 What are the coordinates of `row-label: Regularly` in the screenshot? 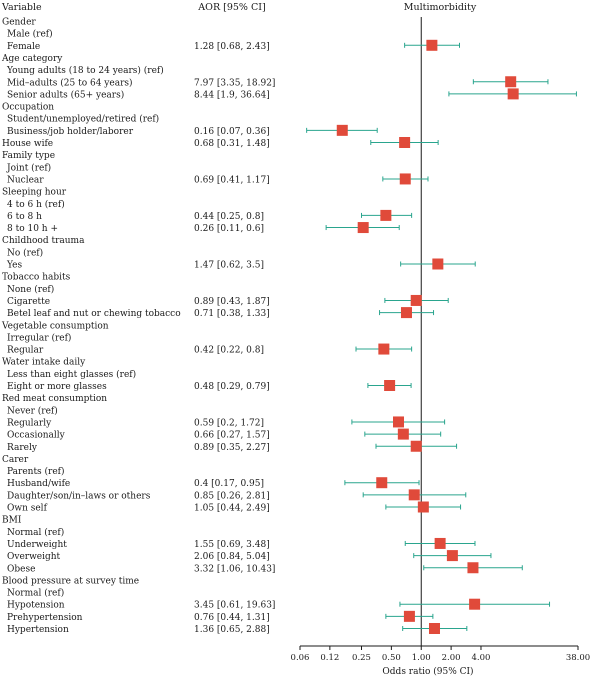 It's located at (29, 423).